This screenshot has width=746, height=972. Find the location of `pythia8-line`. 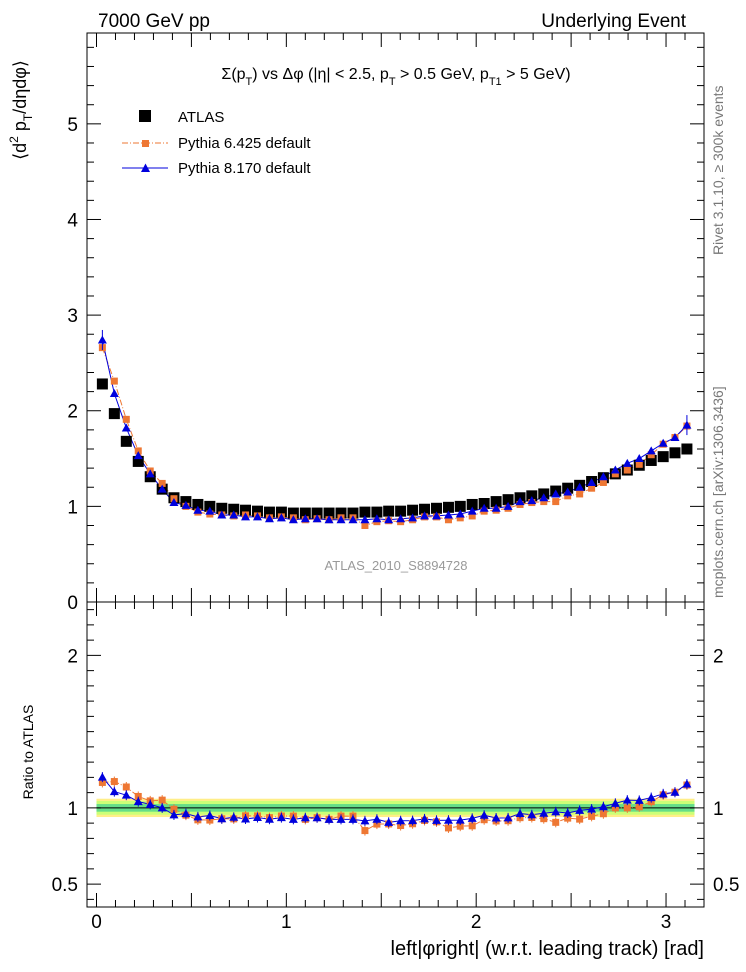

pythia8-line is located at coordinates (394, 430).